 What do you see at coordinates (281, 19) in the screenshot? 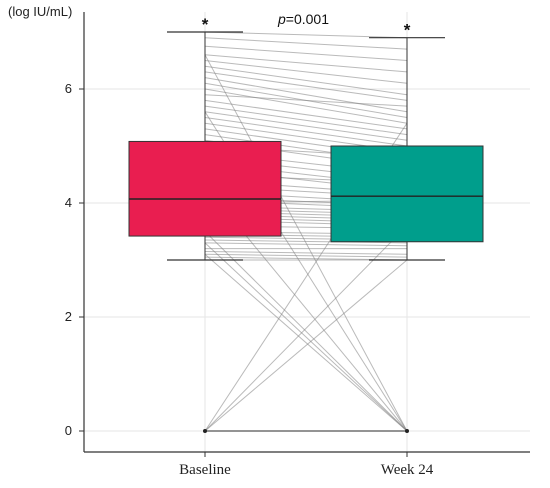
I see `p-symbol: p` at bounding box center [281, 19].